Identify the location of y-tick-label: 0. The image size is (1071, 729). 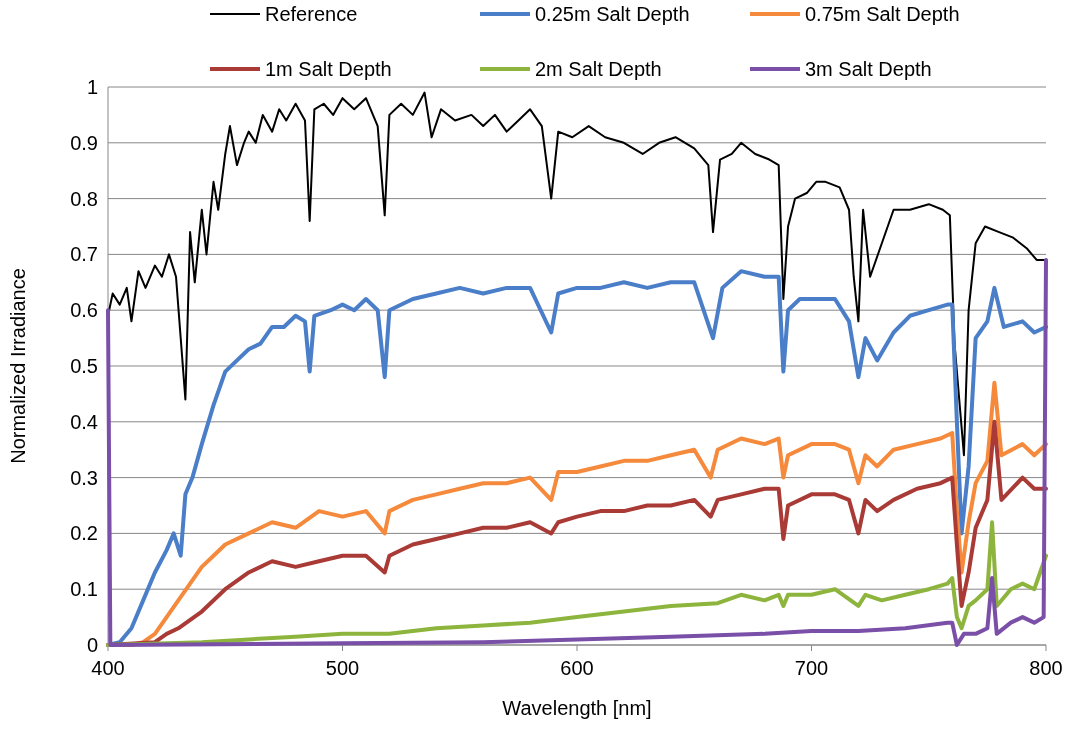
(92, 645).